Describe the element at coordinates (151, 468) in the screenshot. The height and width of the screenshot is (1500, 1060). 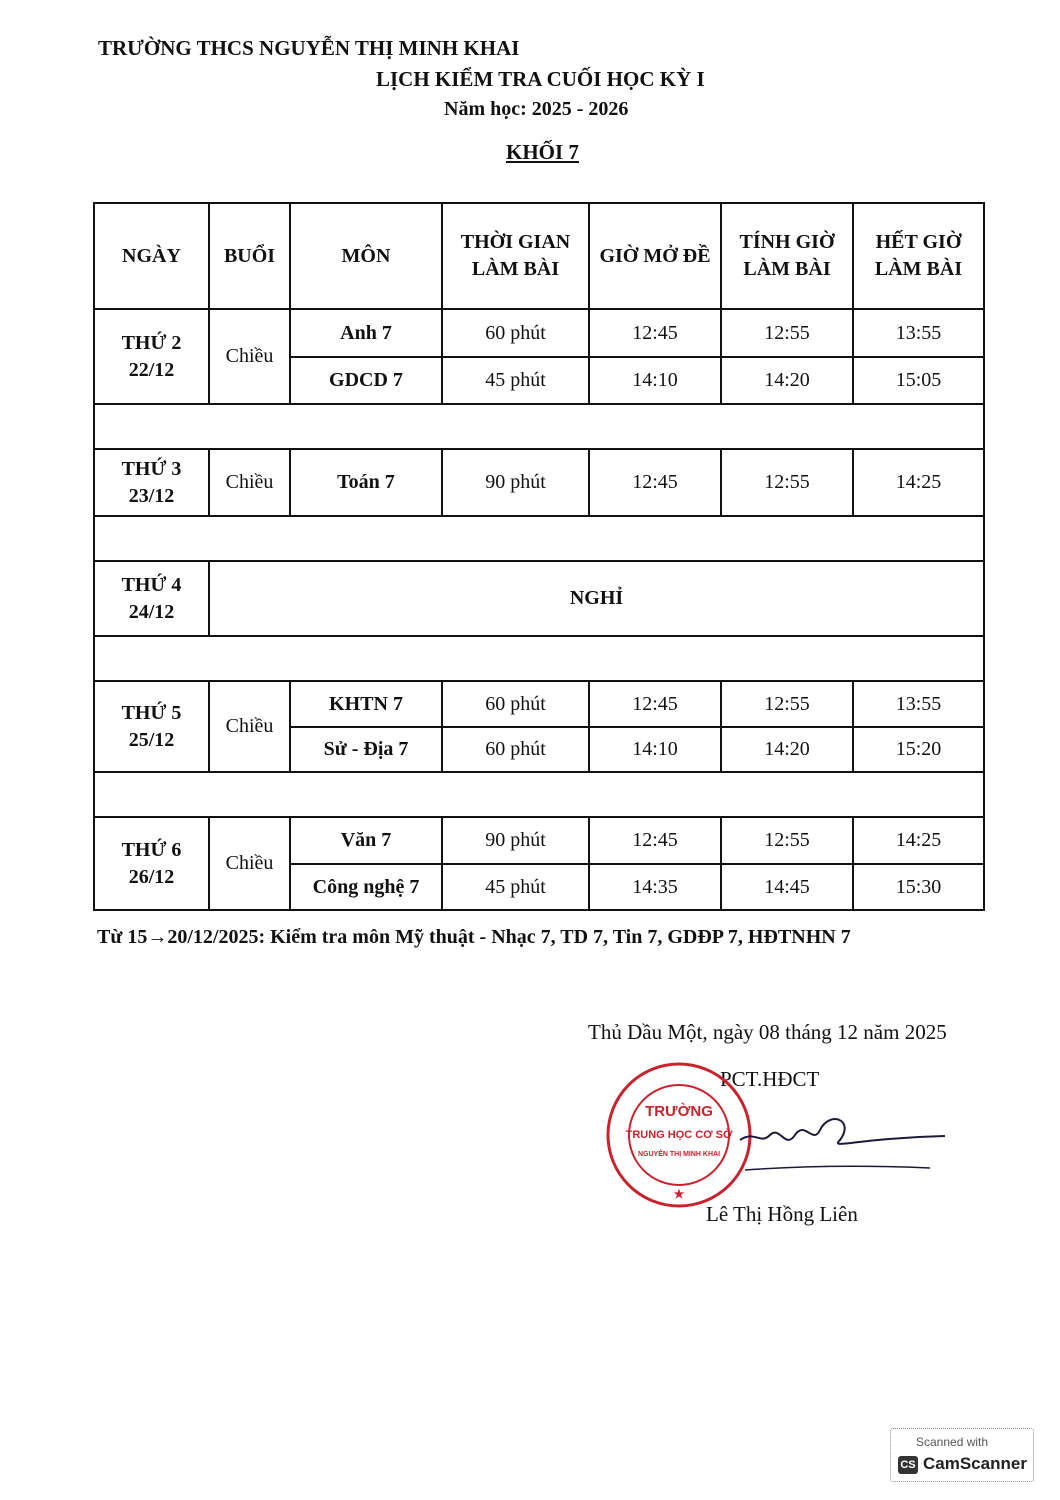
I see `day-name: THỨ 3` at that location.